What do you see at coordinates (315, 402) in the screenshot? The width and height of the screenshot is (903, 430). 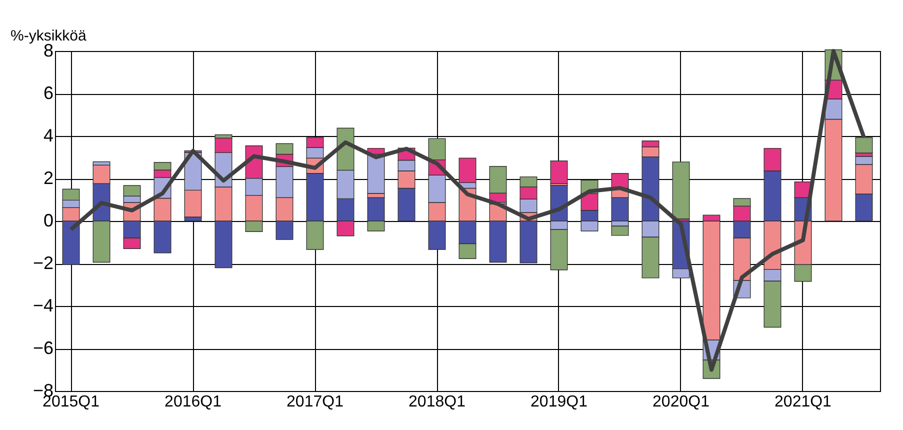 I see `x-tick-label: 2017Q1` at bounding box center [315, 402].